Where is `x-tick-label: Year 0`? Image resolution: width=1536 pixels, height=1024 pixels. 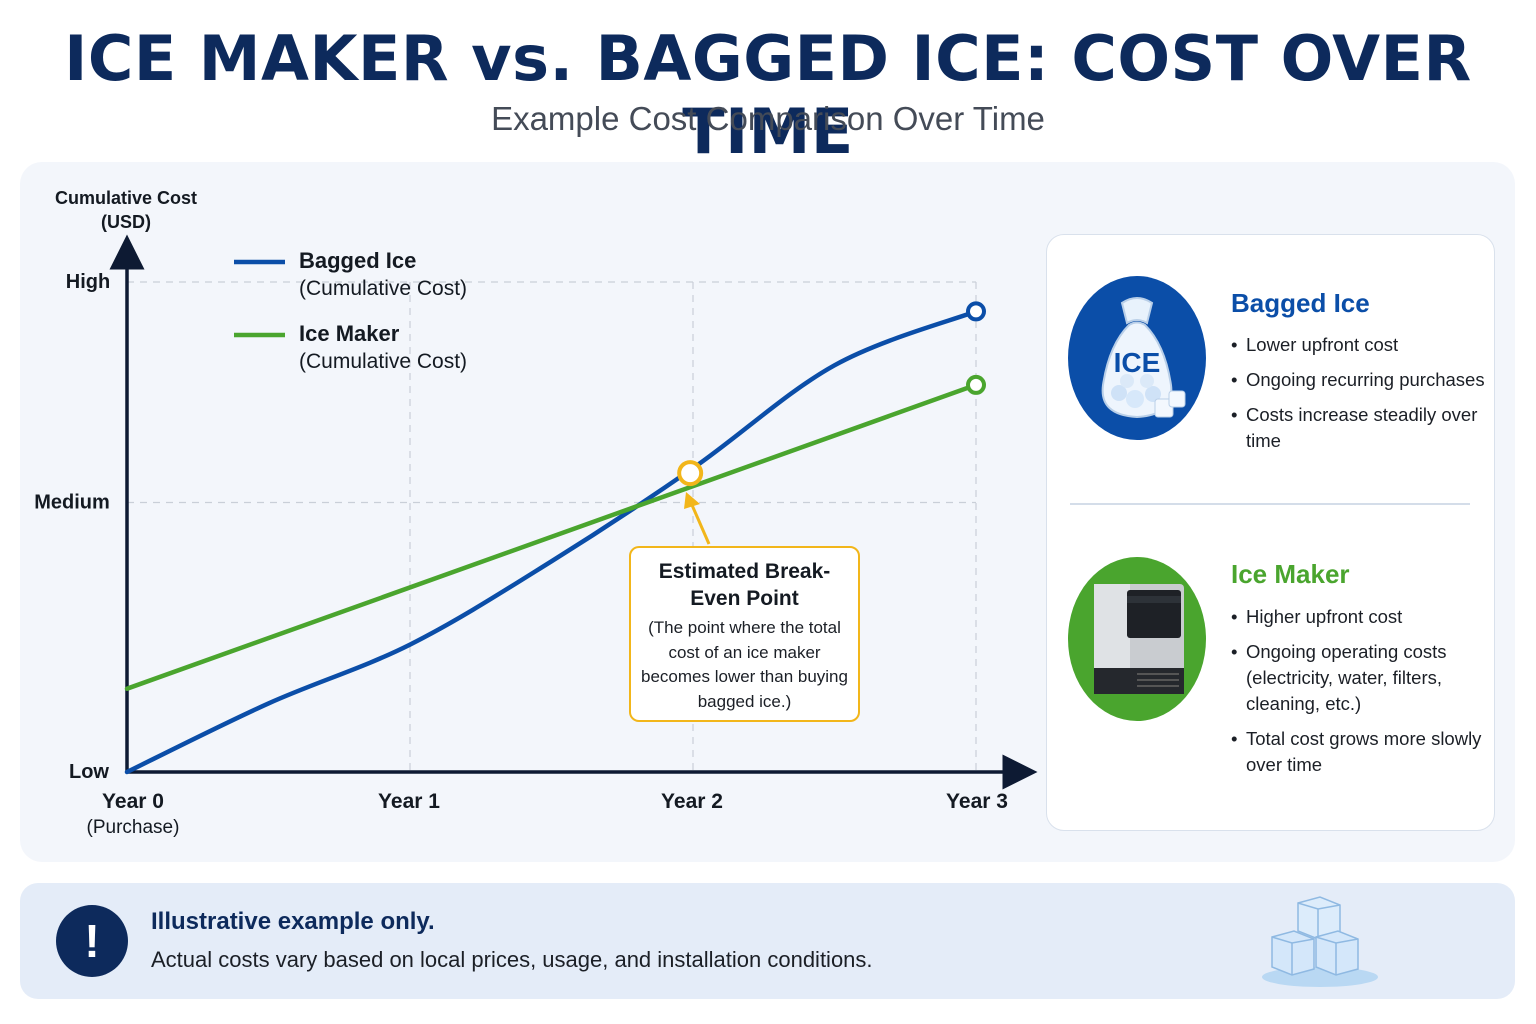
x-tick-label: Year 0 is located at coordinates (133, 801).